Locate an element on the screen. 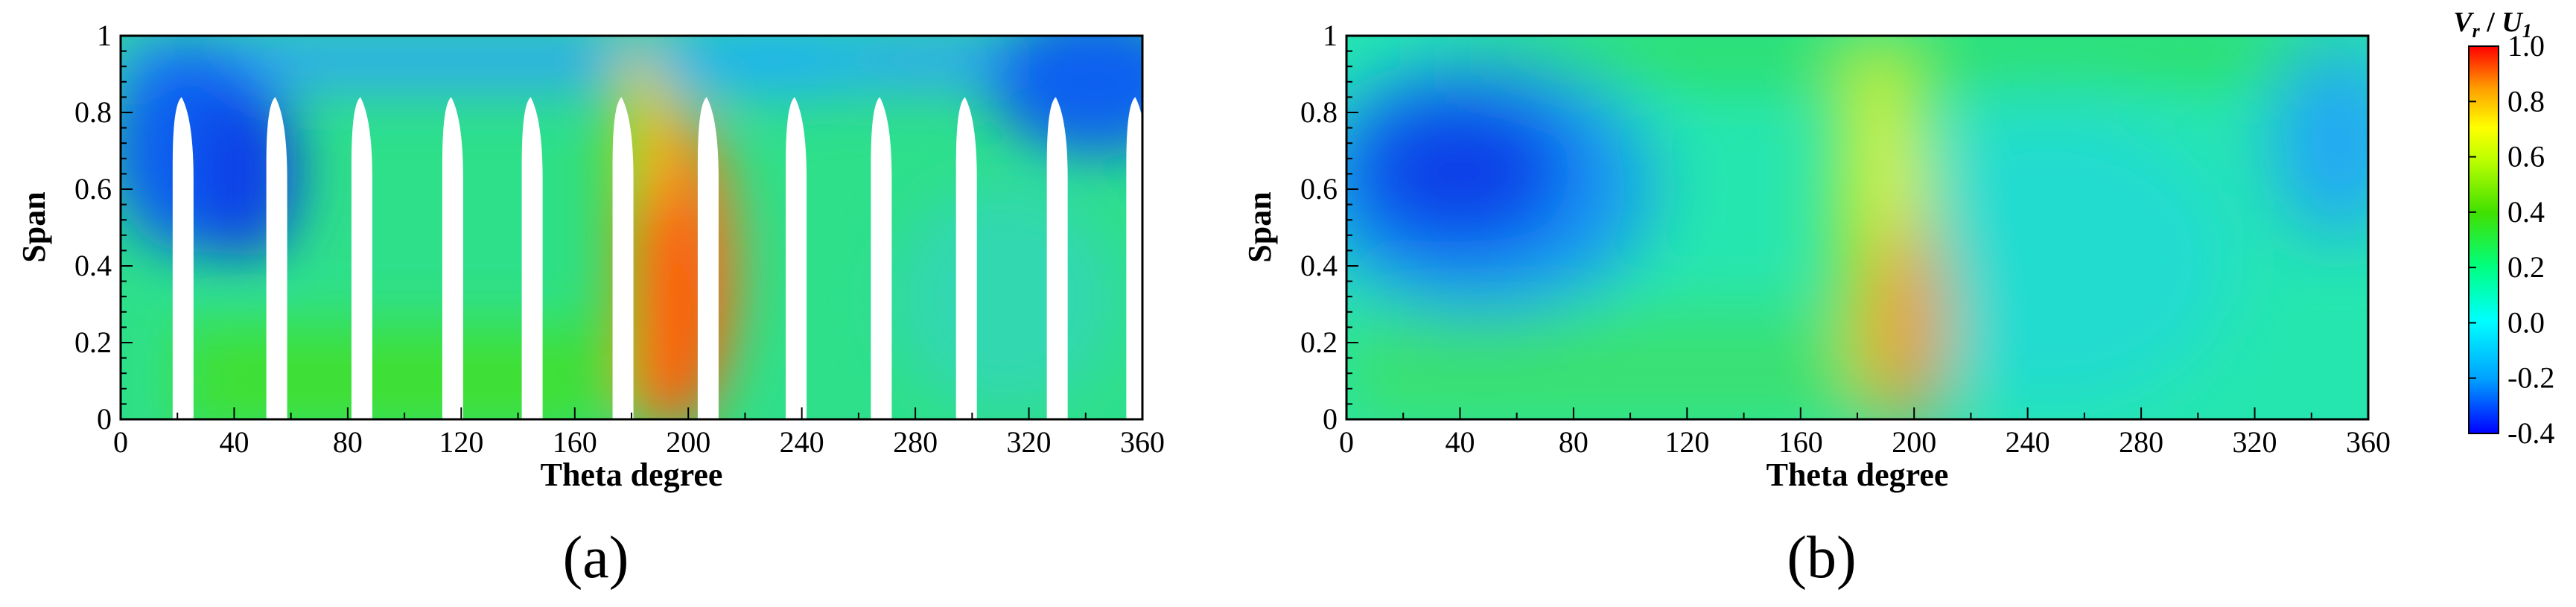 The width and height of the screenshot is (2576, 607). x-tick-label-a: 320 is located at coordinates (1029, 442).